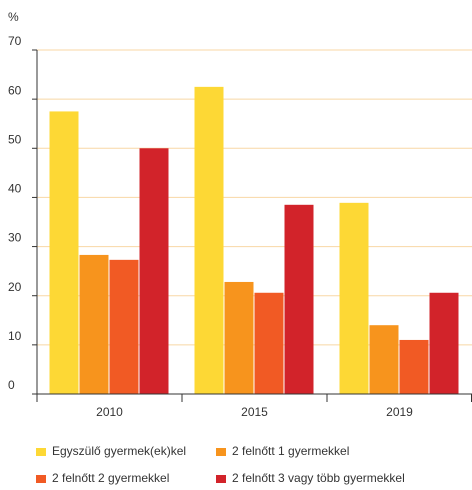  I want to click on legend-label: Egyszülő gyermek(ek)kel, so click(119, 451).